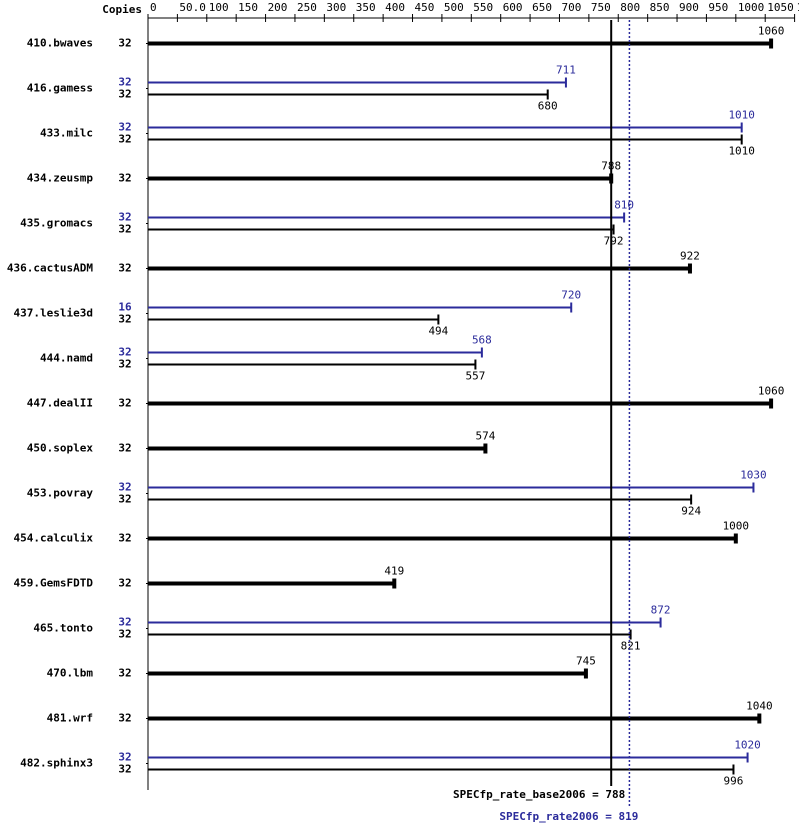  What do you see at coordinates (366, 7) in the screenshot?
I see `x-tick-label: 350` at bounding box center [366, 7].